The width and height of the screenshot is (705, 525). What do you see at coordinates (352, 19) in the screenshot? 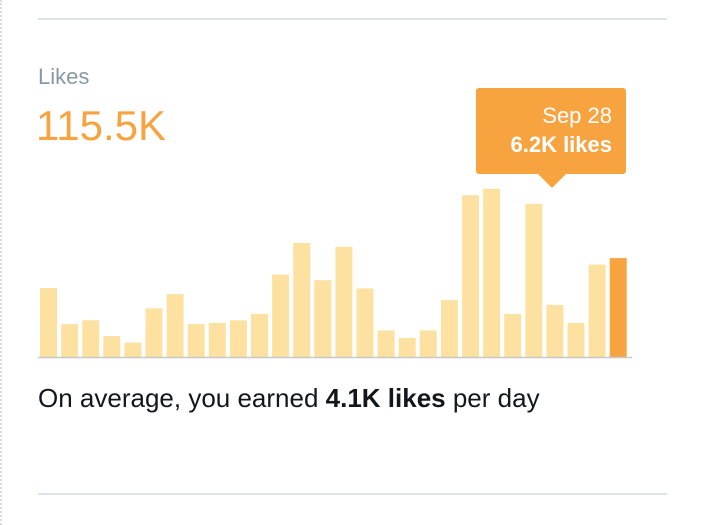
I see `top-divider` at bounding box center [352, 19].